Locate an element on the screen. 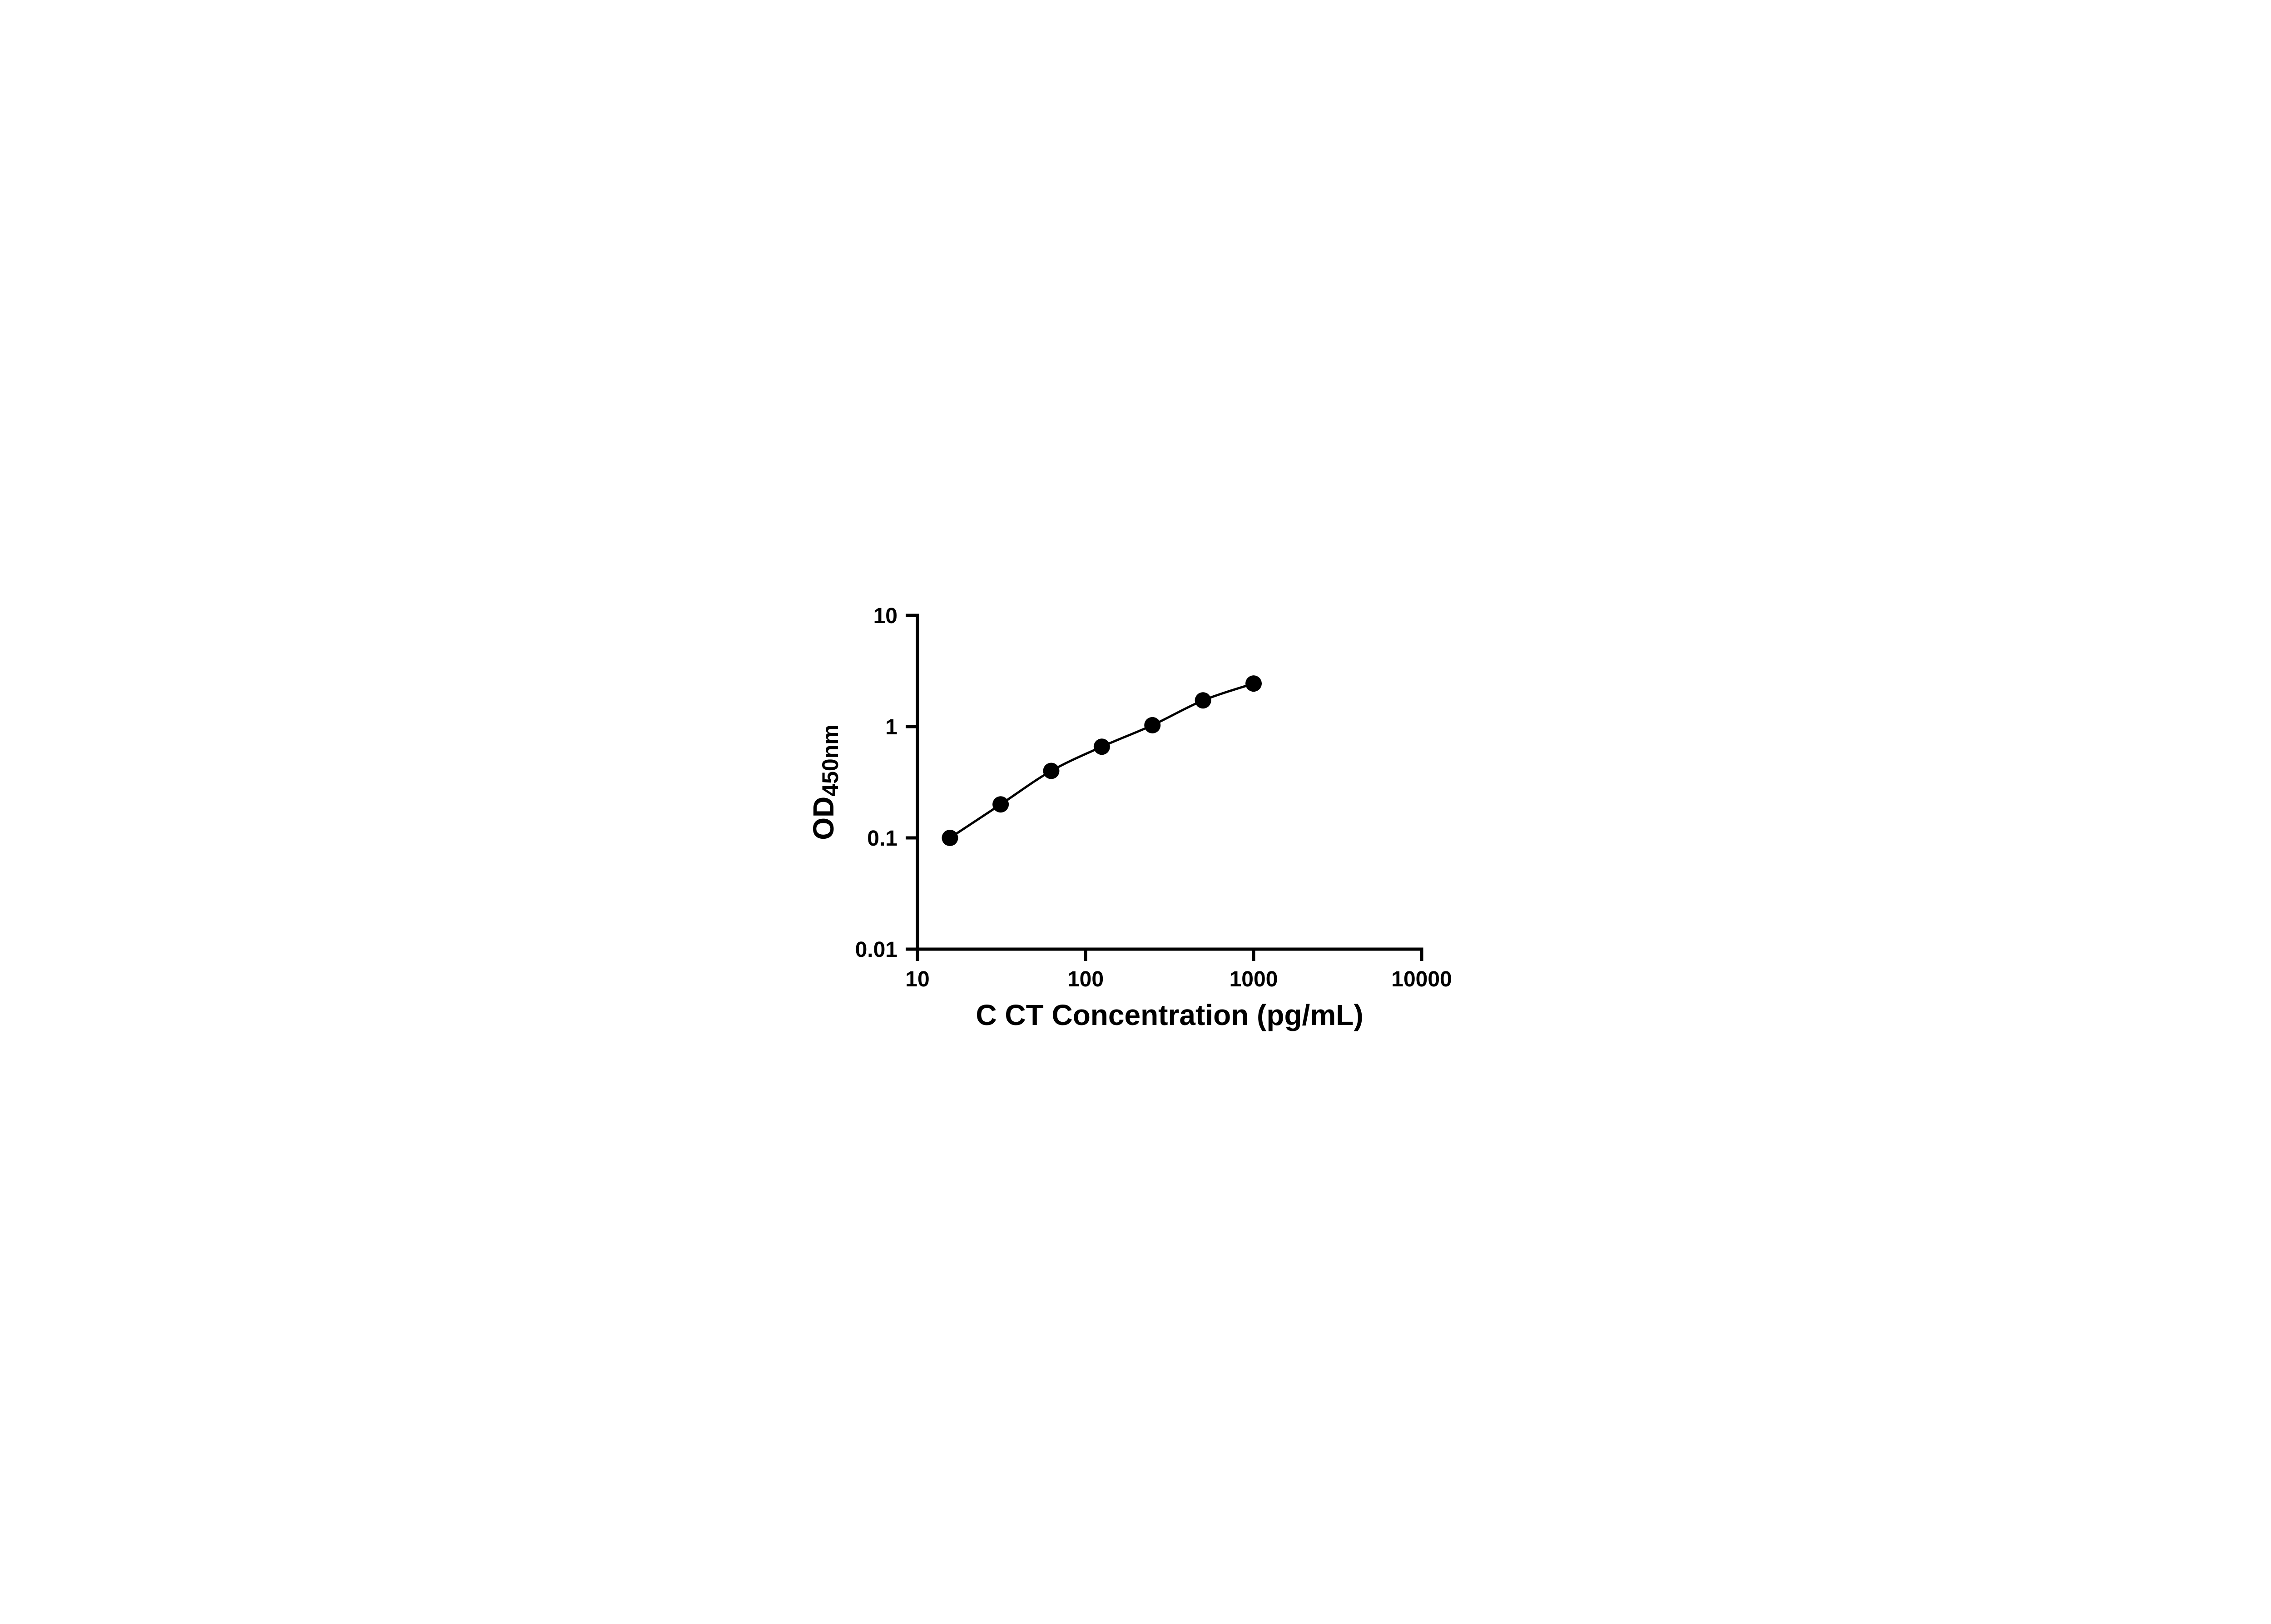  x-axis-title: C CT Concentration (pg/mL) is located at coordinates (1169, 1015).